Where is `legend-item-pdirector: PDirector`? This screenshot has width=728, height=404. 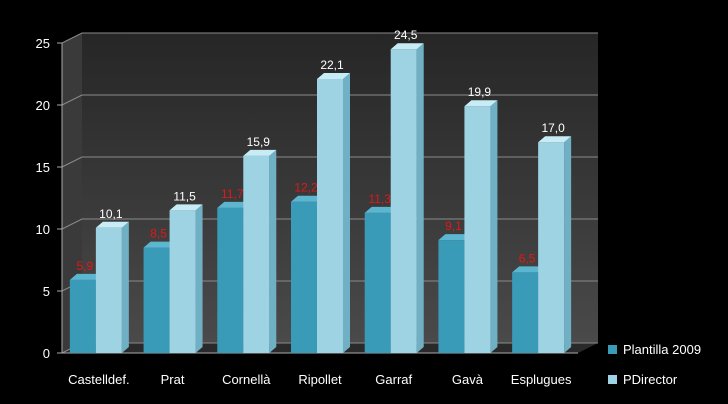 legend-item-pdirector: PDirector is located at coordinates (654, 379).